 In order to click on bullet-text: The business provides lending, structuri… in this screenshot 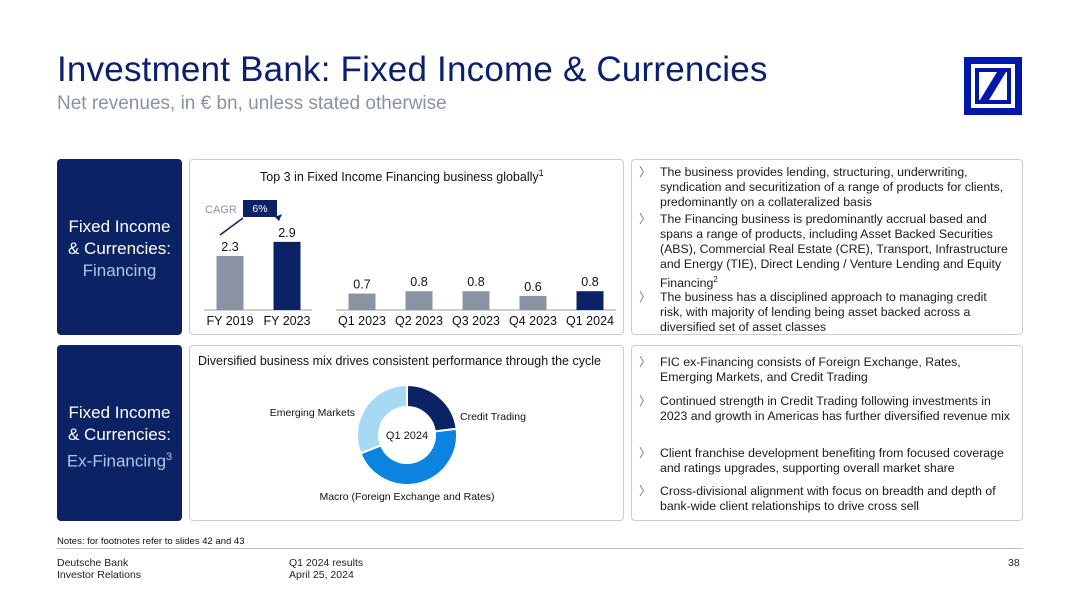, I will do `click(832, 187)`.